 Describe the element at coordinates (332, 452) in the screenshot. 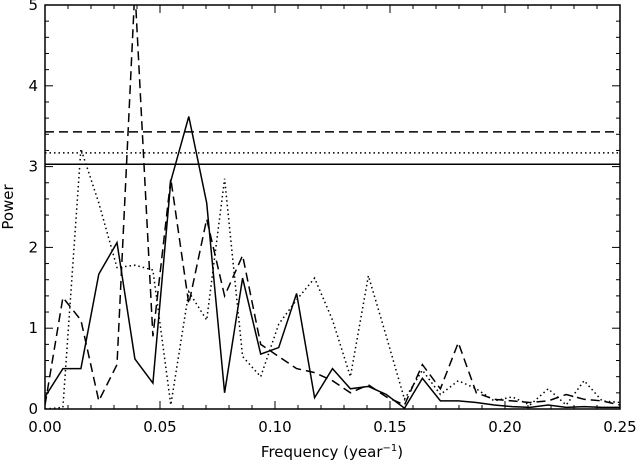

I see `x-axis-title: Frequency (year−1)` at that location.